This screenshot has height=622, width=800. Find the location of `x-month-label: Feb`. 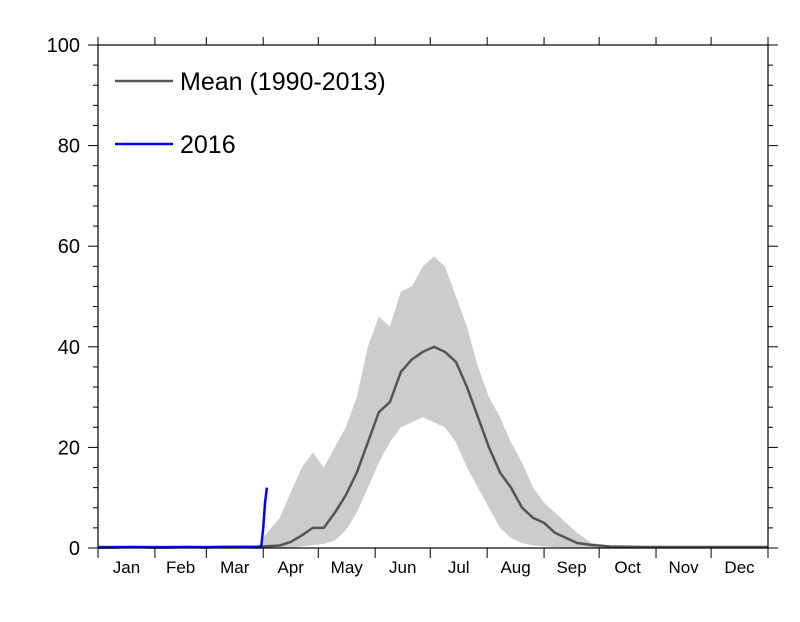

x-month-label: Feb is located at coordinates (180, 567).